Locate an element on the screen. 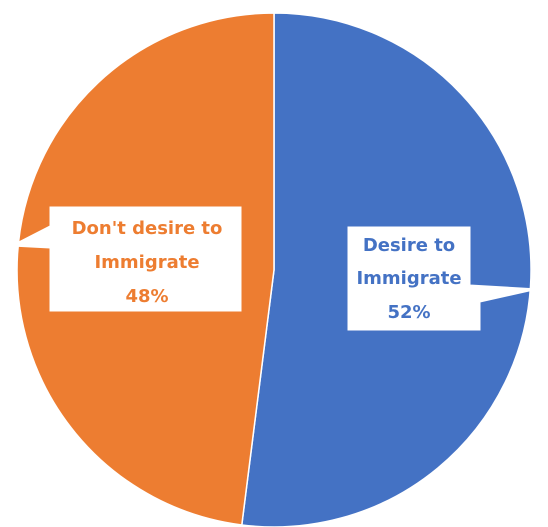 Image resolution: width=548 pixels, height=527 pixels. callout-desire-to-immigrate: Desire to Immigrate 52% is located at coordinates (443, 278).